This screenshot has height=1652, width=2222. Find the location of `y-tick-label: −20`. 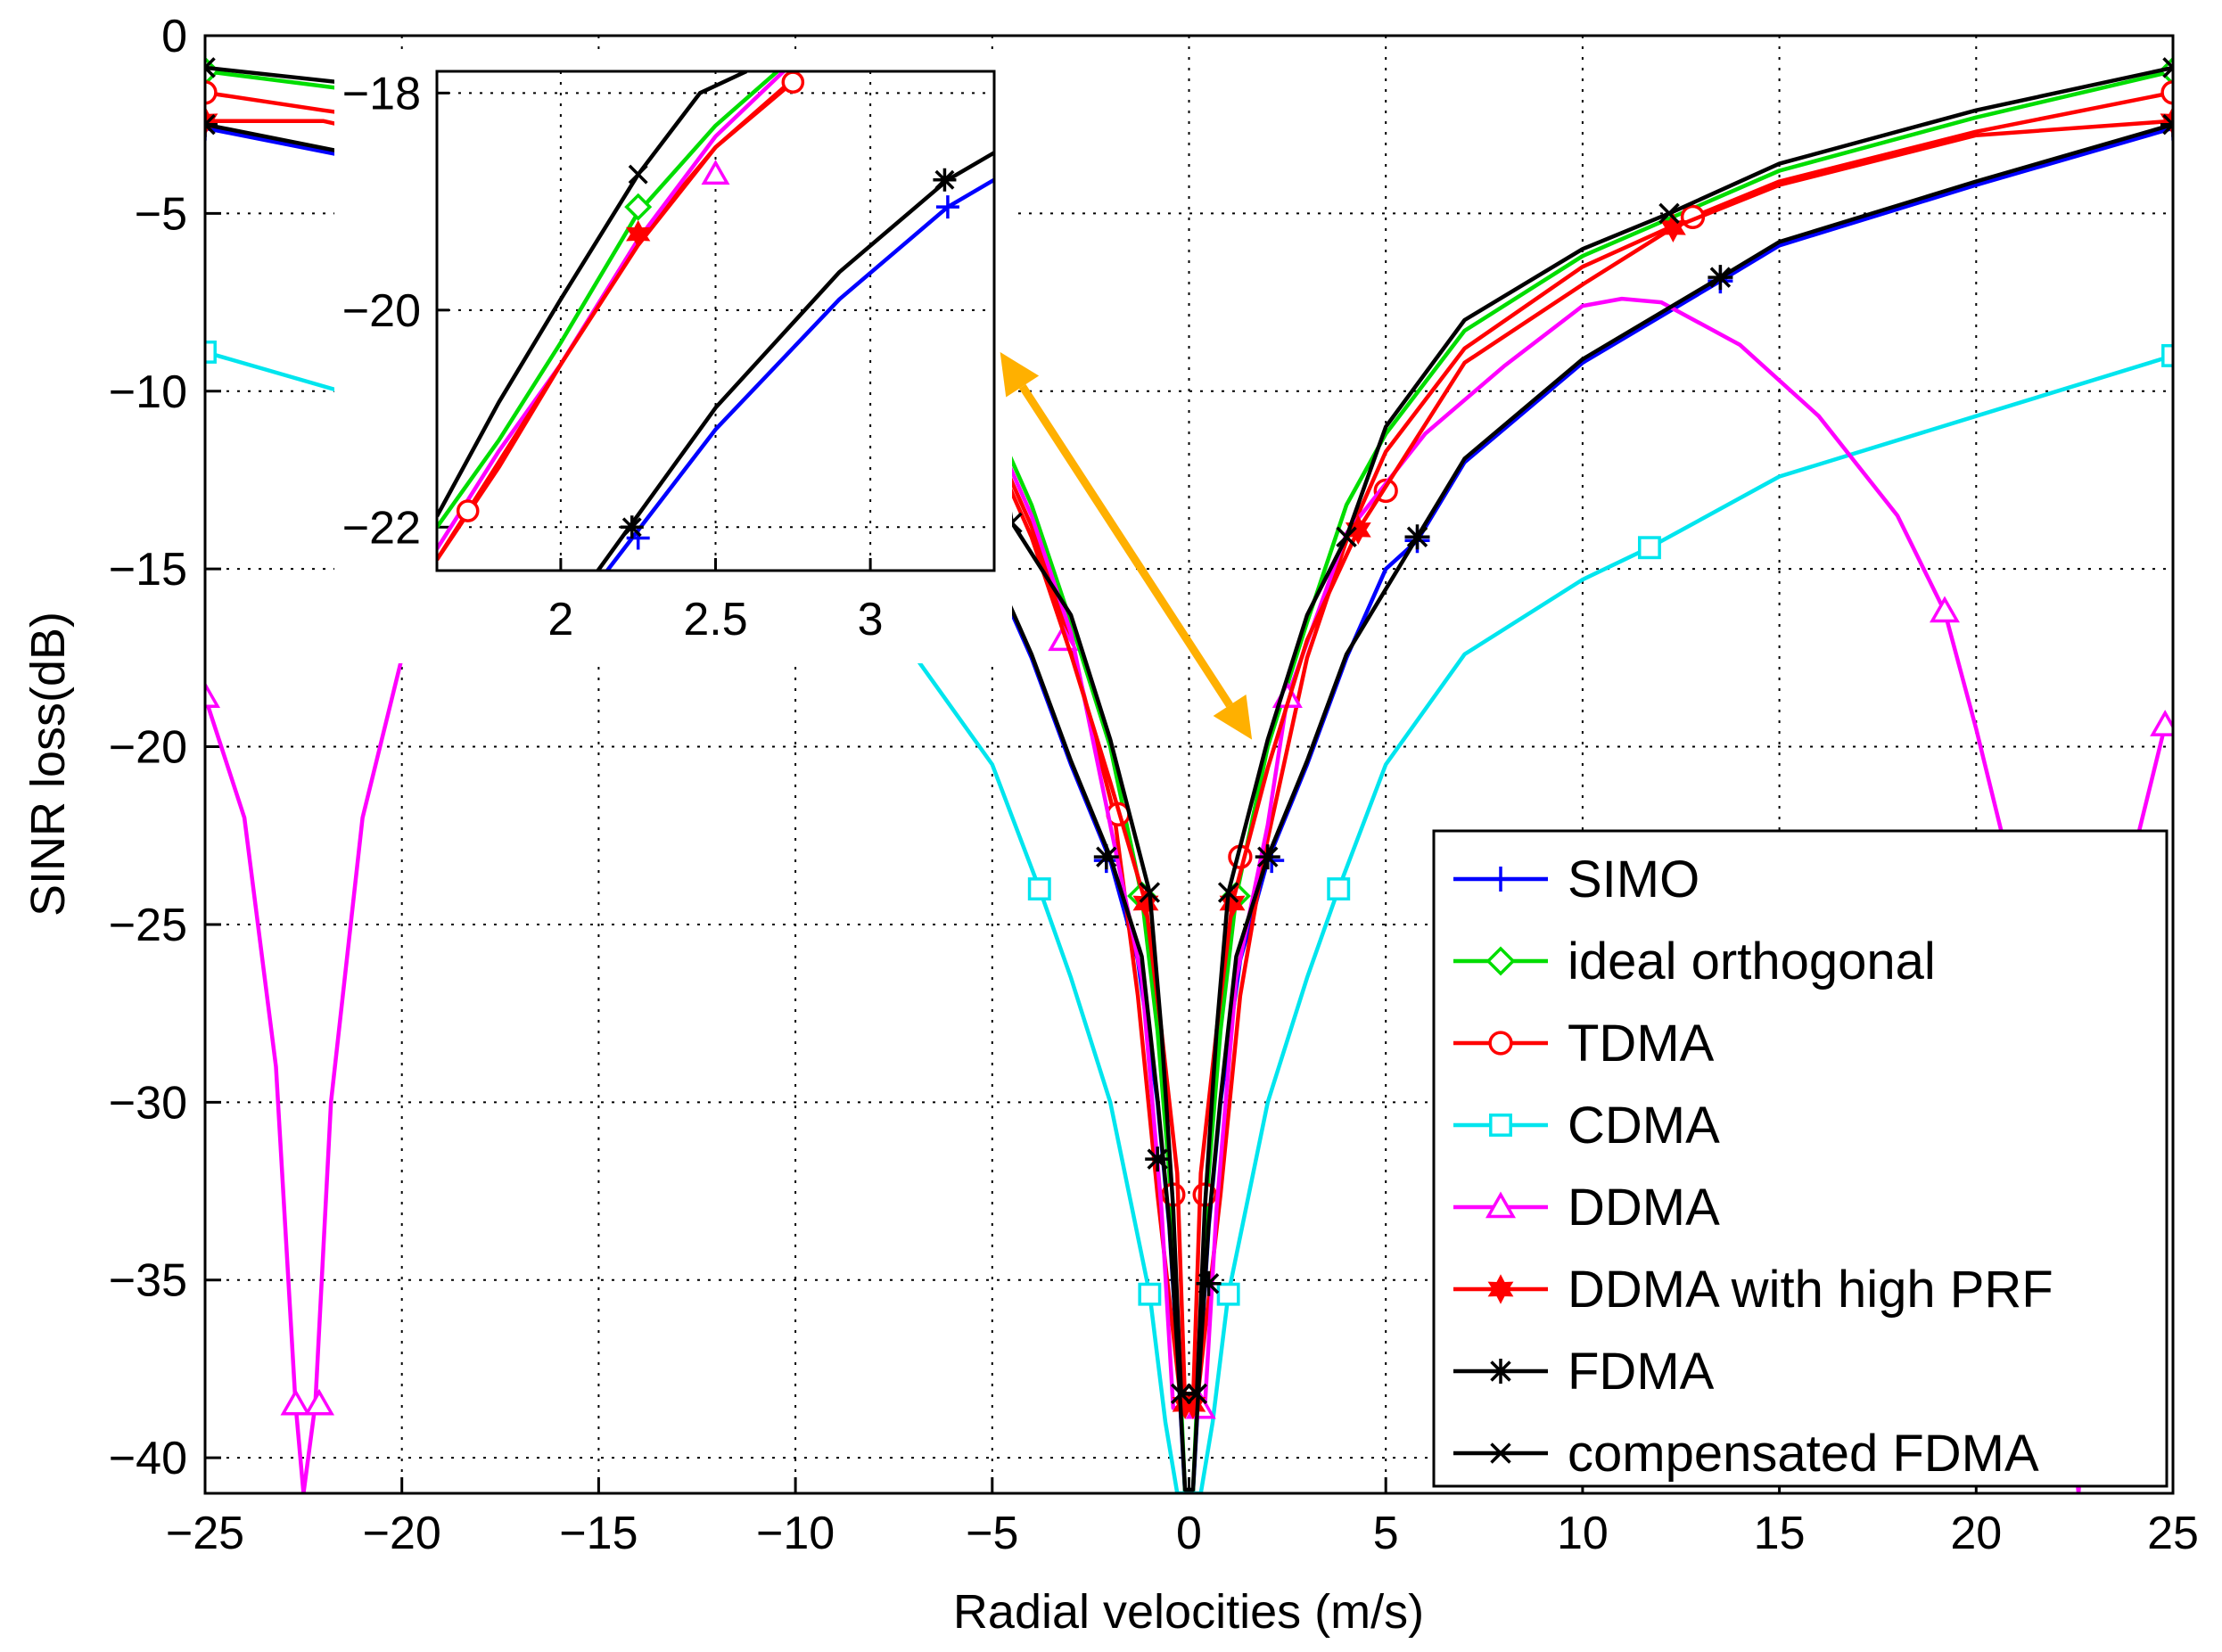

y-tick-label: −20 is located at coordinates (148, 748).